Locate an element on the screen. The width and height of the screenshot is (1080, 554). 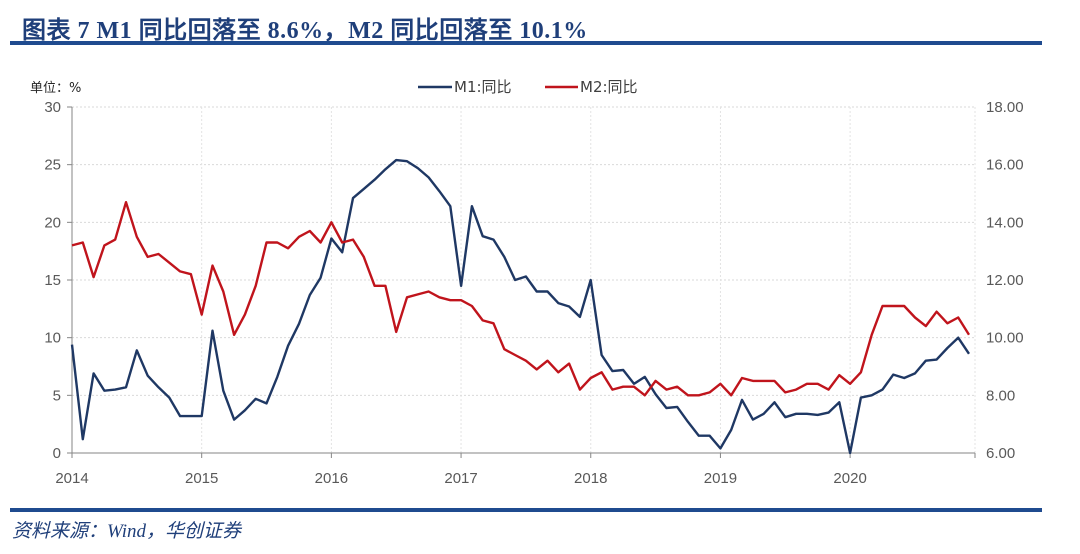
right-tick-label: 18.00 is located at coordinates (1005, 107).